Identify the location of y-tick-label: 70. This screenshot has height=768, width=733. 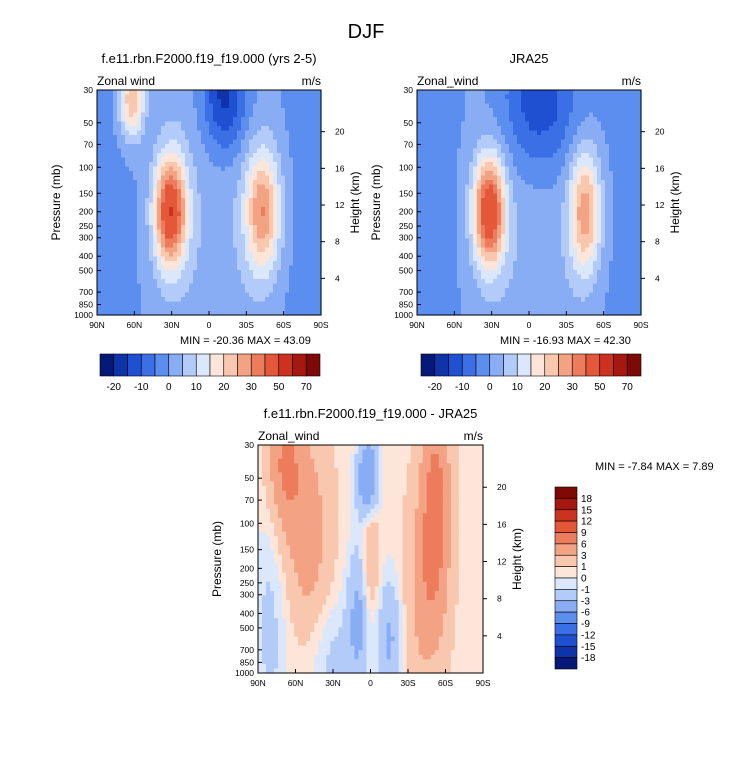
(89, 144).